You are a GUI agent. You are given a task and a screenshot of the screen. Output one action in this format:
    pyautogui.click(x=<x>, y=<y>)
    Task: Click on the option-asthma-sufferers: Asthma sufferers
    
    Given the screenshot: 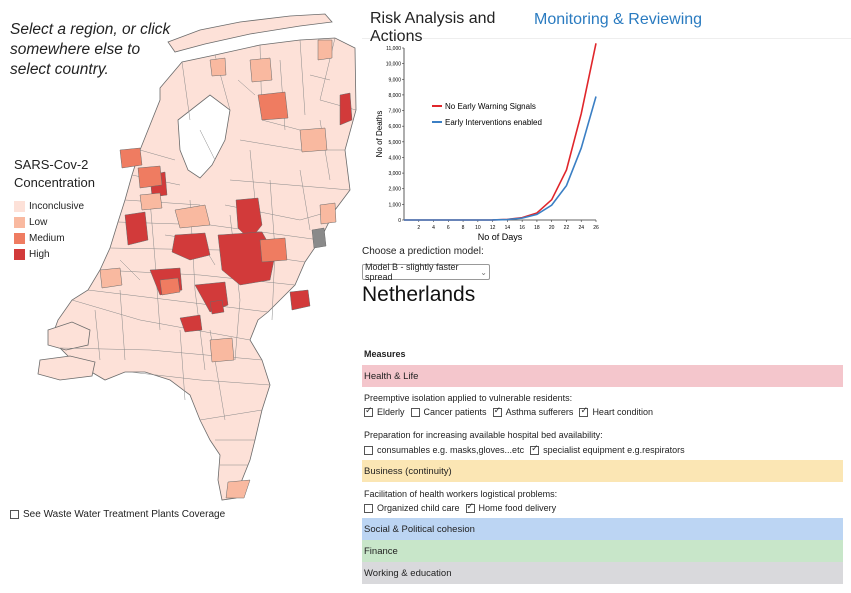 What is the action you would take?
    pyautogui.click(x=533, y=411)
    